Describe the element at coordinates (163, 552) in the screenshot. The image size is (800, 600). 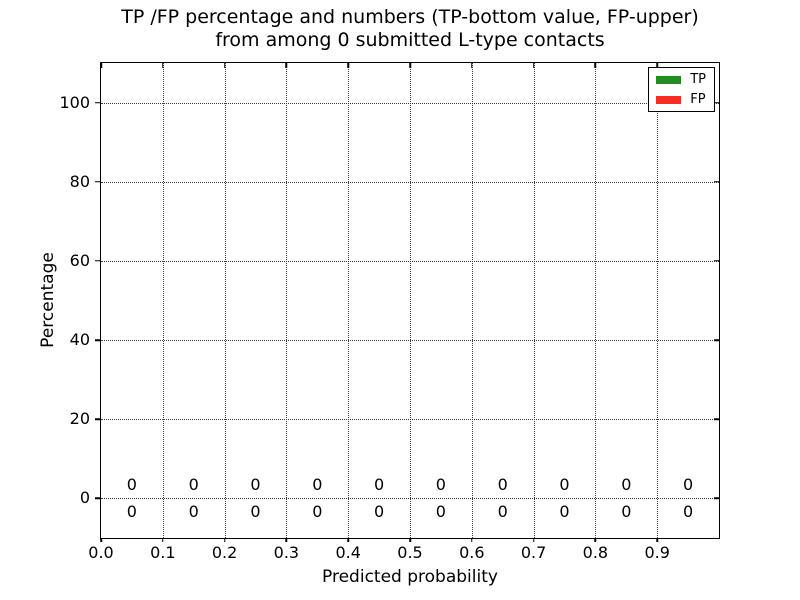
I see `x-tick-label: 0.1` at that location.